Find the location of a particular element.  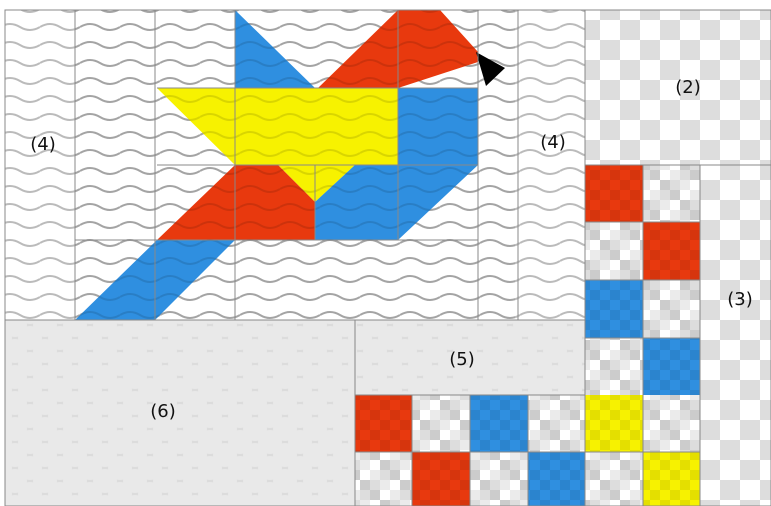

region-label: (3) is located at coordinates (740, 299).